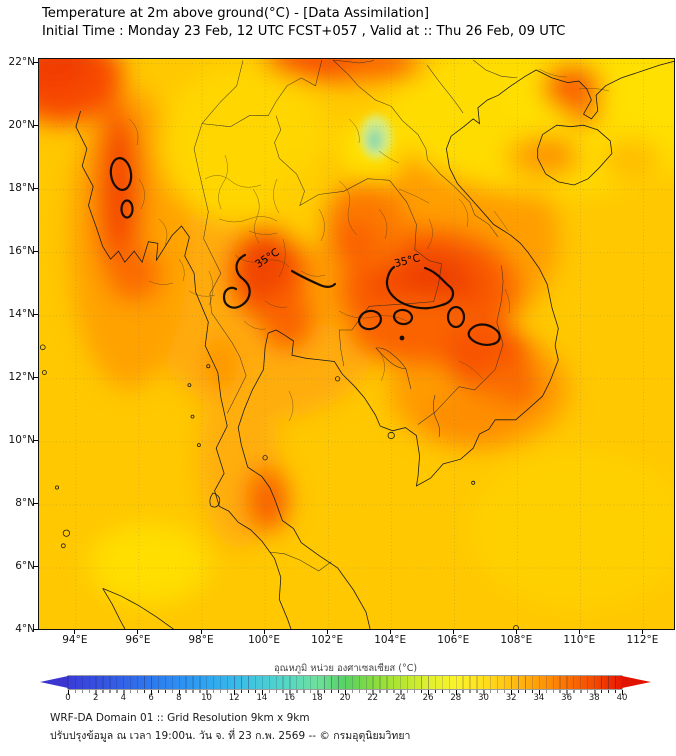 This screenshot has width=676, height=756. What do you see at coordinates (400, 698) in the screenshot?
I see `colorbar-tick-label: 24` at bounding box center [400, 698].